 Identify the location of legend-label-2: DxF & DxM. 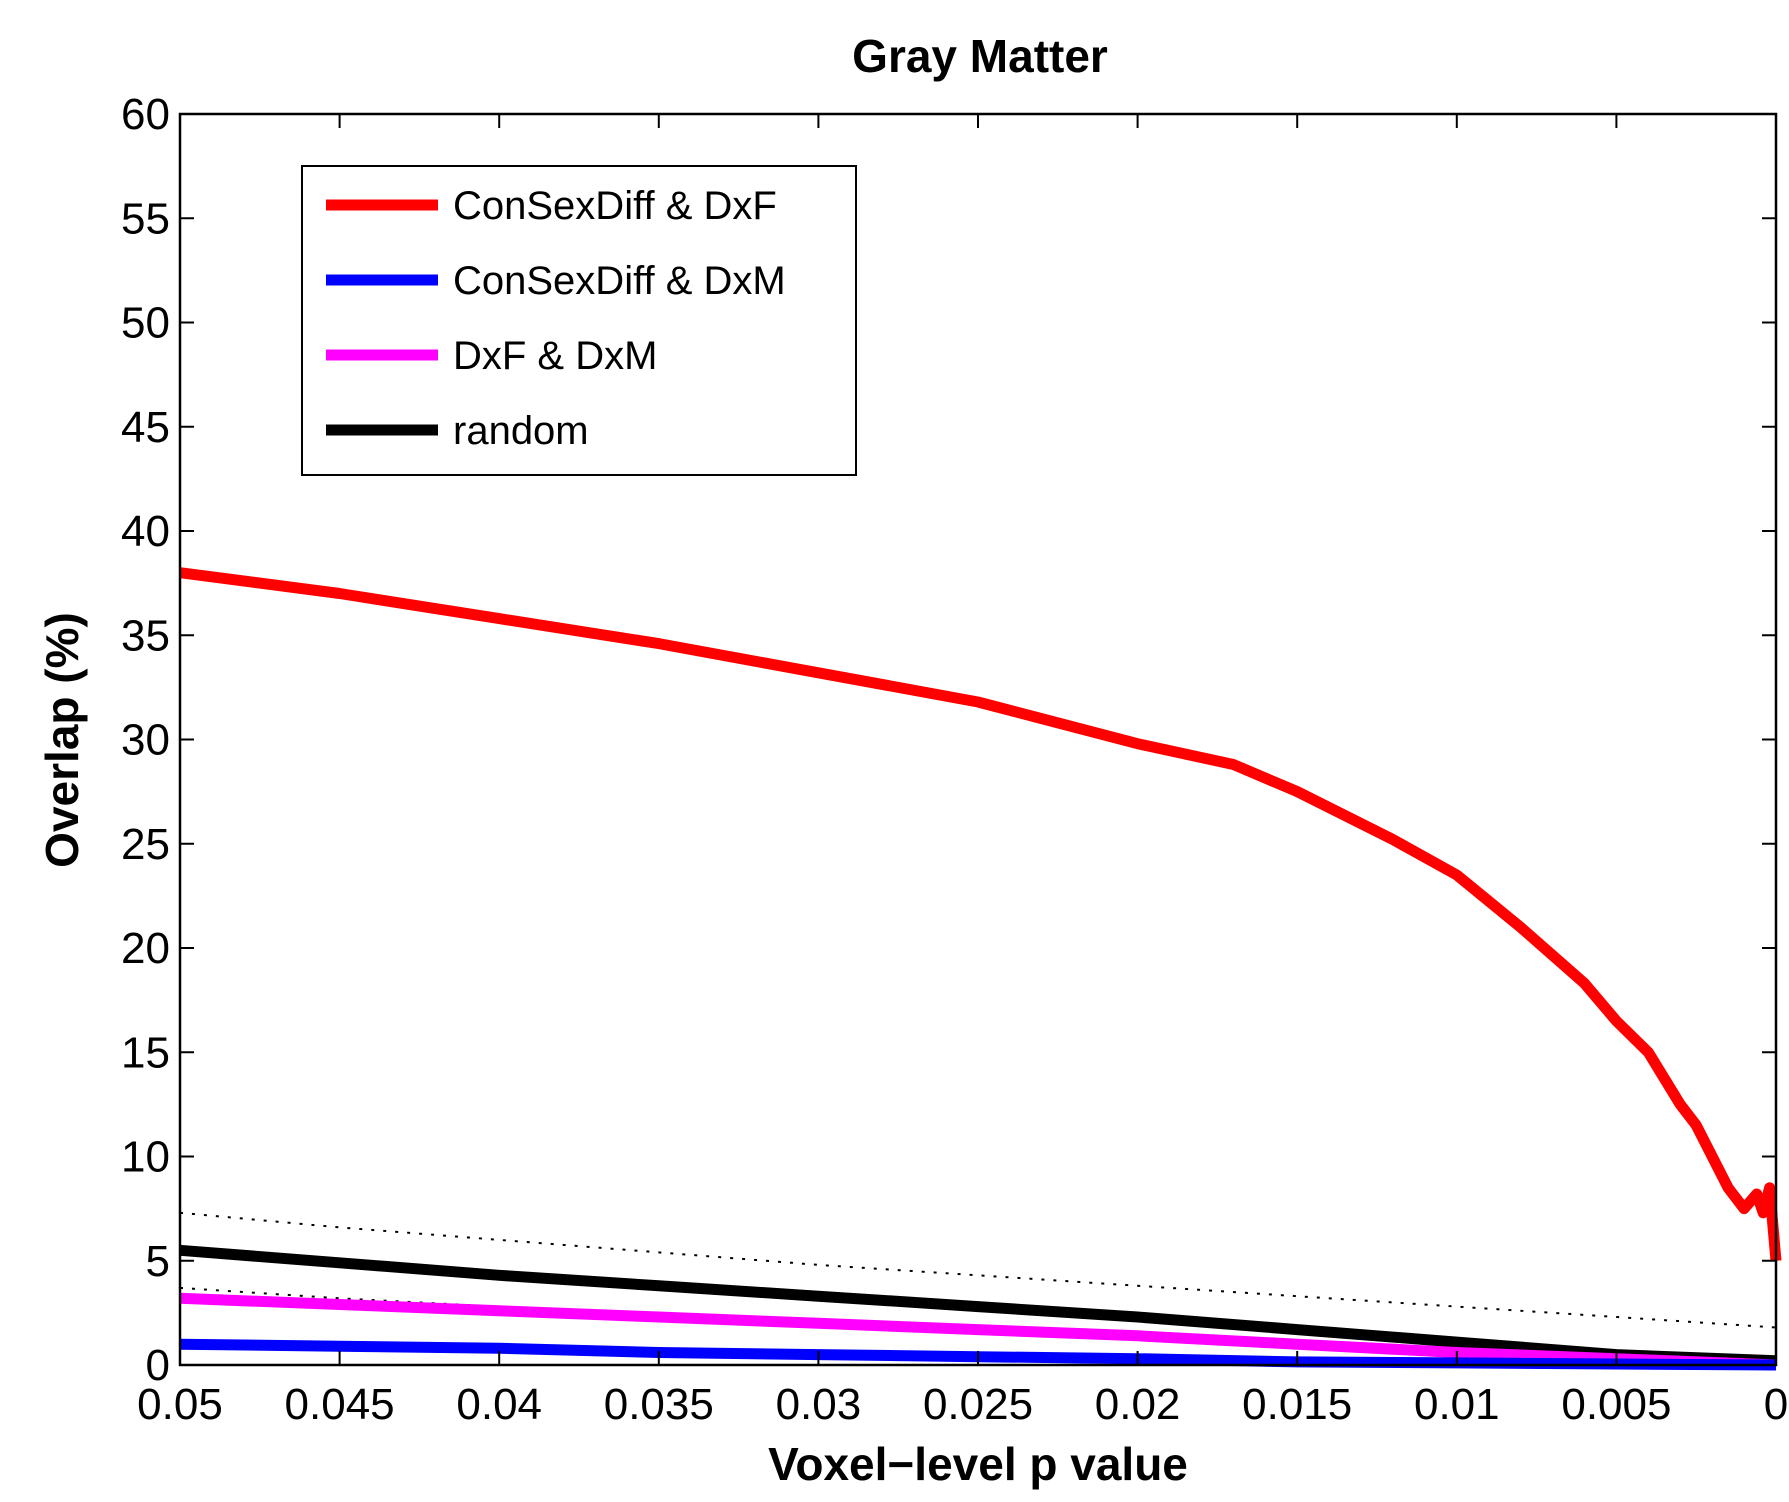
(555, 356).